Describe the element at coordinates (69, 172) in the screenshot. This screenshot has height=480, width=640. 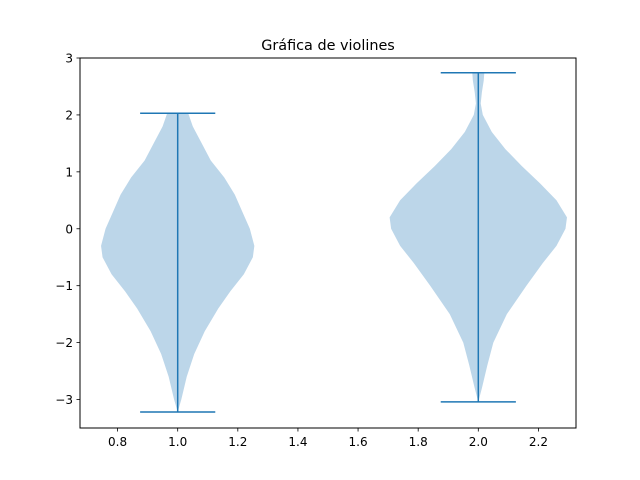
I see `y-tick-label: 1` at that location.